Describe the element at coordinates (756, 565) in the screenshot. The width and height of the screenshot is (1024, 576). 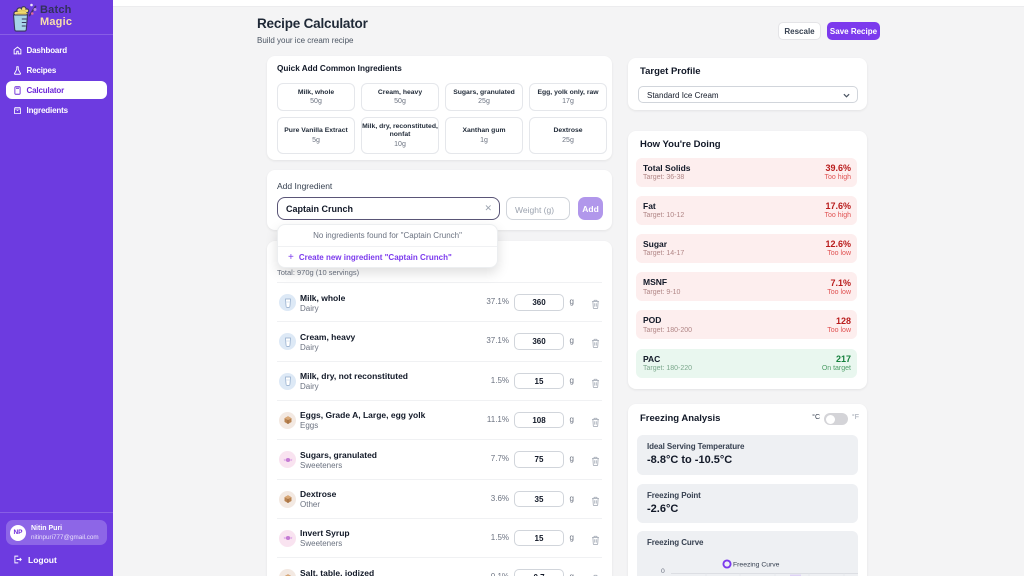
I see `svg-text: Freezing Curve` at that location.